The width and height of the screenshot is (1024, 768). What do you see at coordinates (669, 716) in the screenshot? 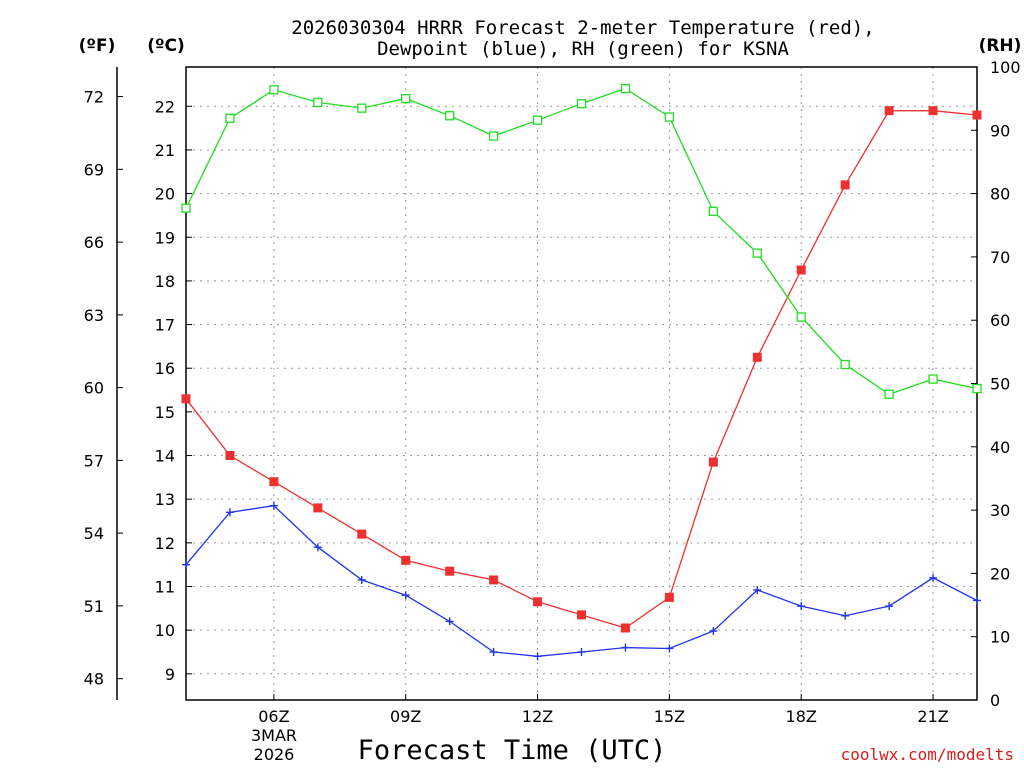
I see `x-tick-label: 15Z` at bounding box center [669, 716].